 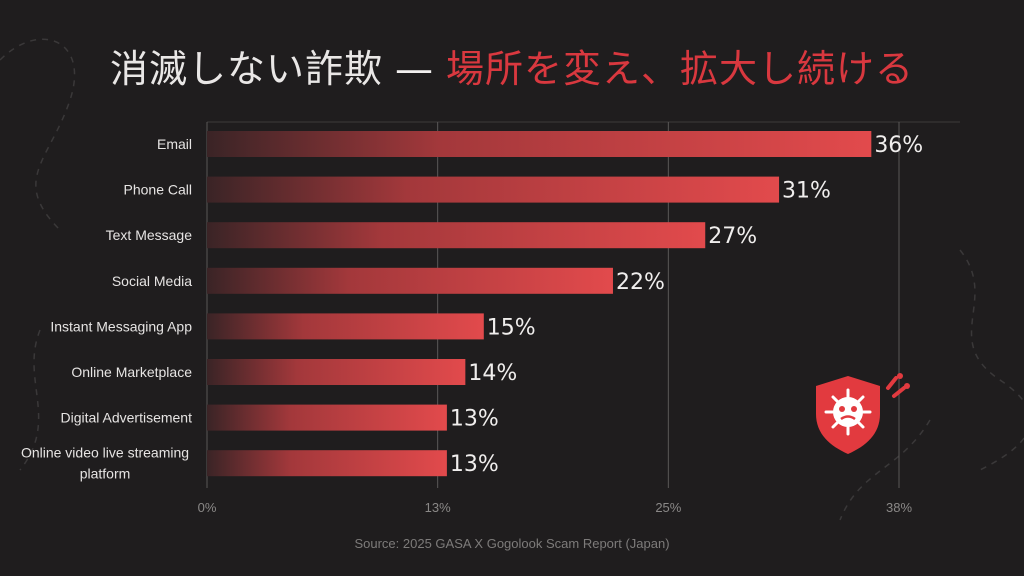 I want to click on category-label: platform, so click(x=105, y=474).